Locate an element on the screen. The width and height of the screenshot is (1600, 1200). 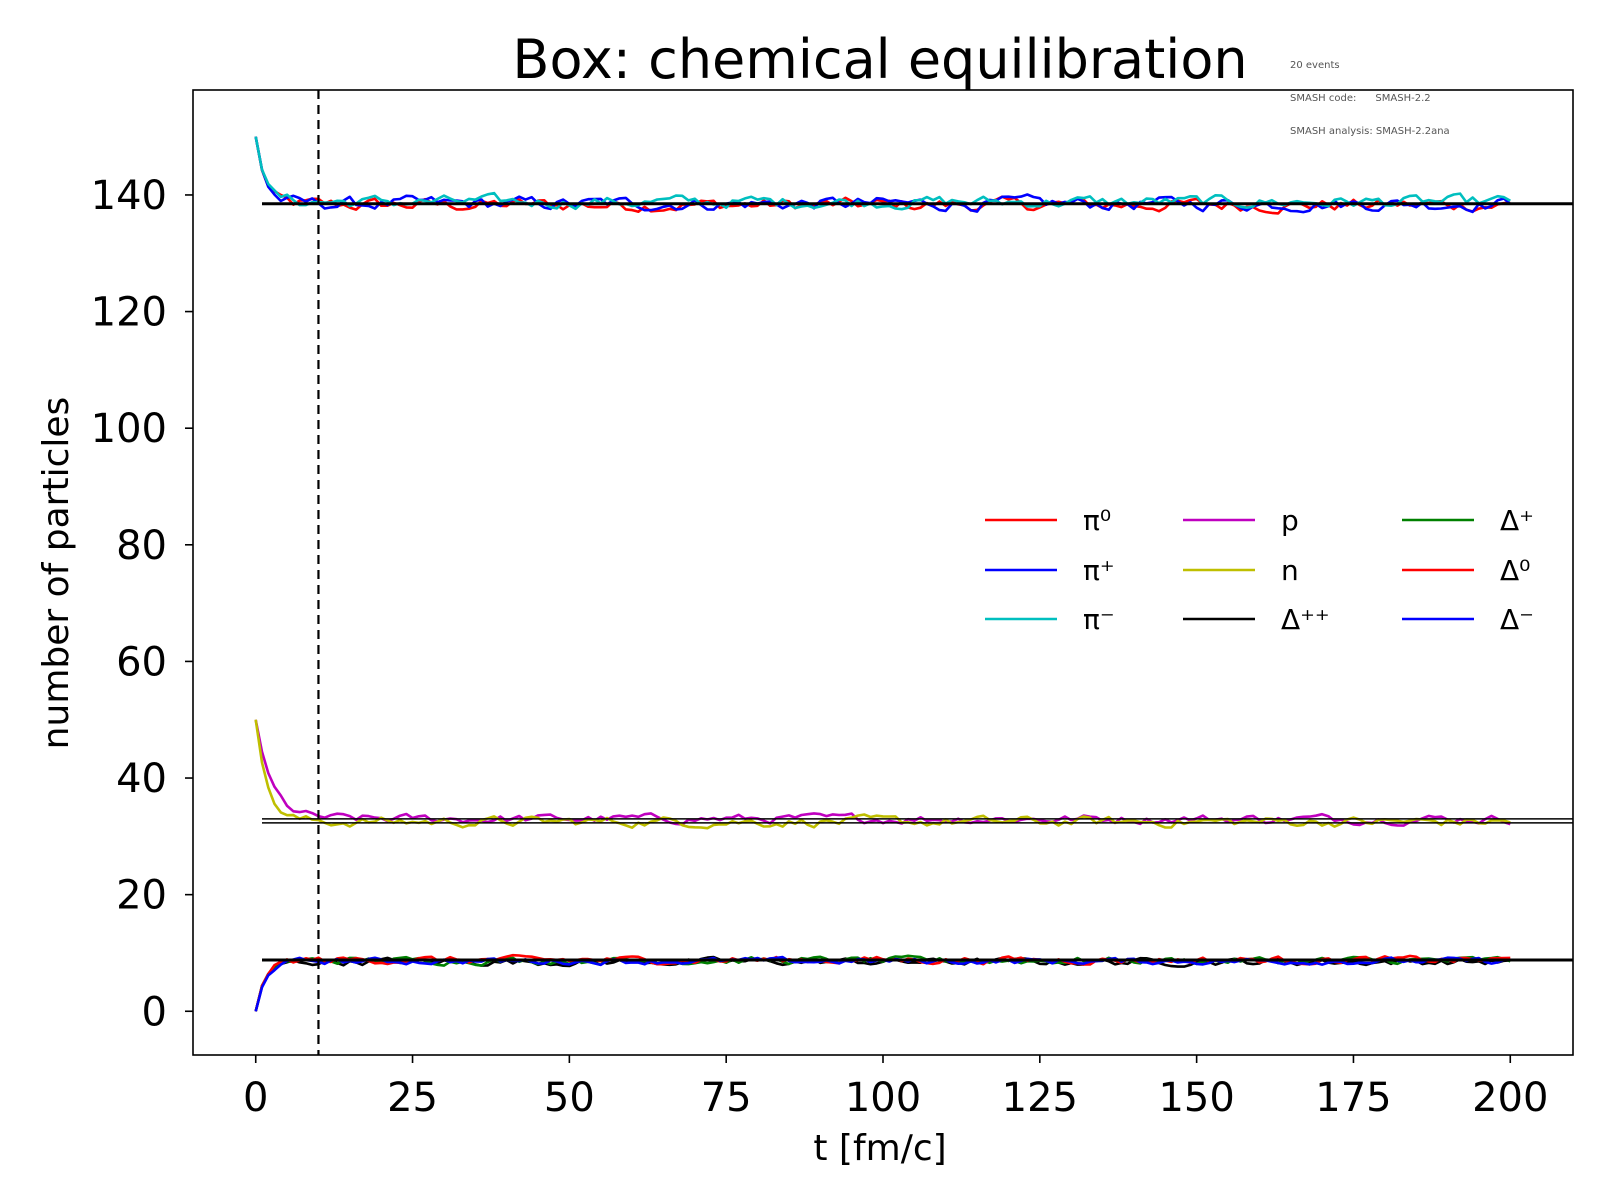
y-tick-label: 40 is located at coordinates (141, 779).